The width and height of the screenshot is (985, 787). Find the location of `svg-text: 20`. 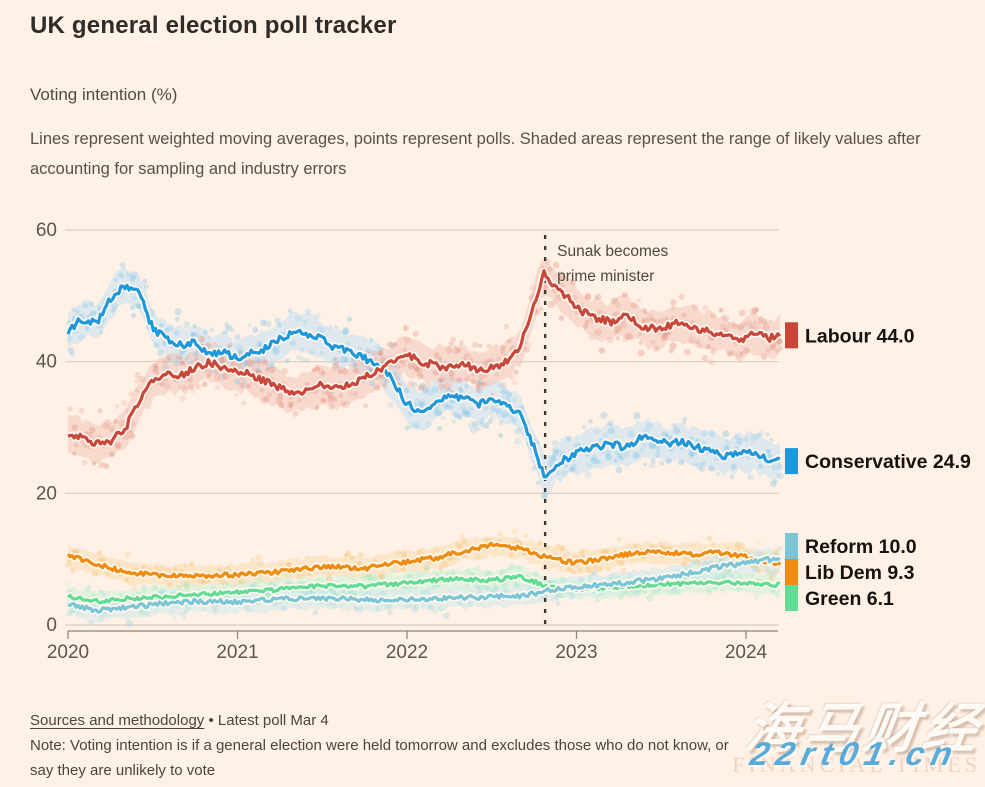

svg-text: 20 is located at coordinates (46, 493).